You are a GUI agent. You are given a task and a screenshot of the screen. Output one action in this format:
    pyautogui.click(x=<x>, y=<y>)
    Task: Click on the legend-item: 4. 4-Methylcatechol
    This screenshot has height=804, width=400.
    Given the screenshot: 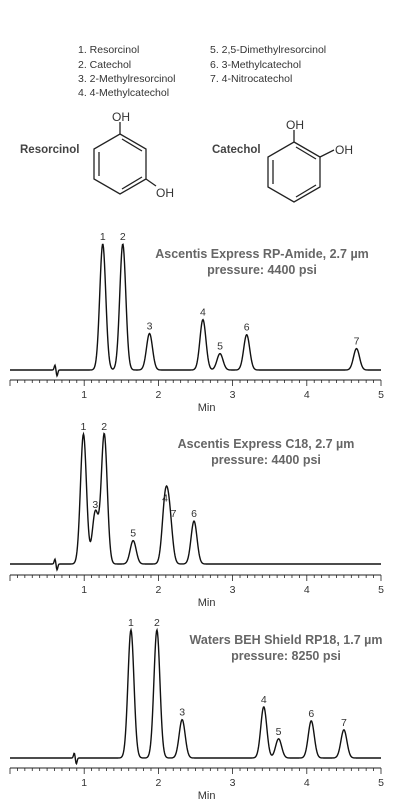 What is the action you would take?
    pyautogui.click(x=124, y=93)
    